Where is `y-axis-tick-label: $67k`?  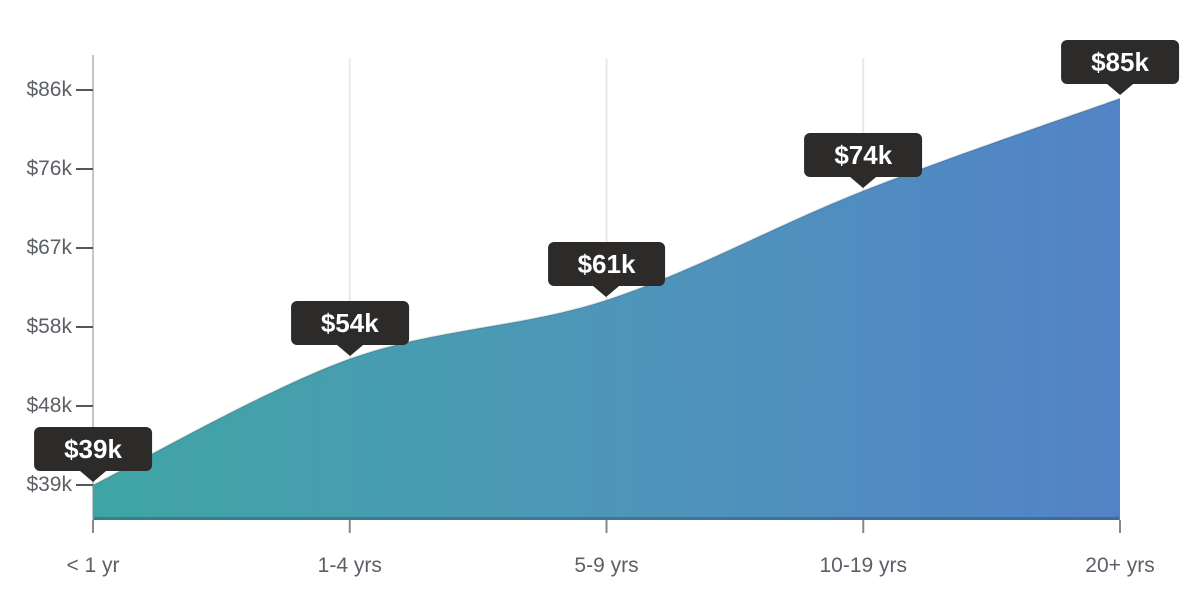 y-axis-tick-label: $67k is located at coordinates (49, 247).